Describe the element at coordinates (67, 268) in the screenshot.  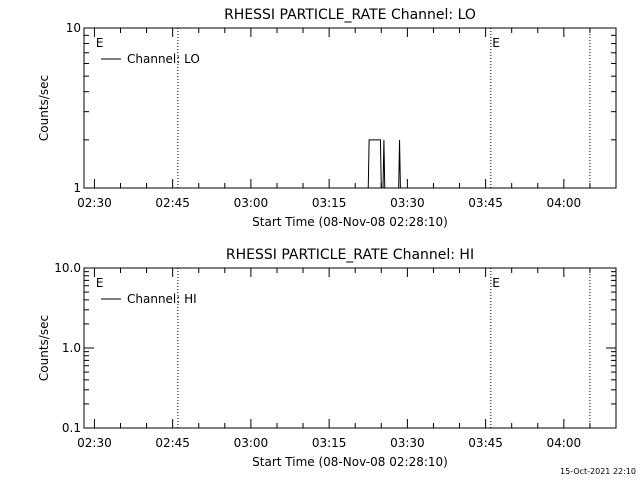
I see `y-tick-label: 10.0` at that location.